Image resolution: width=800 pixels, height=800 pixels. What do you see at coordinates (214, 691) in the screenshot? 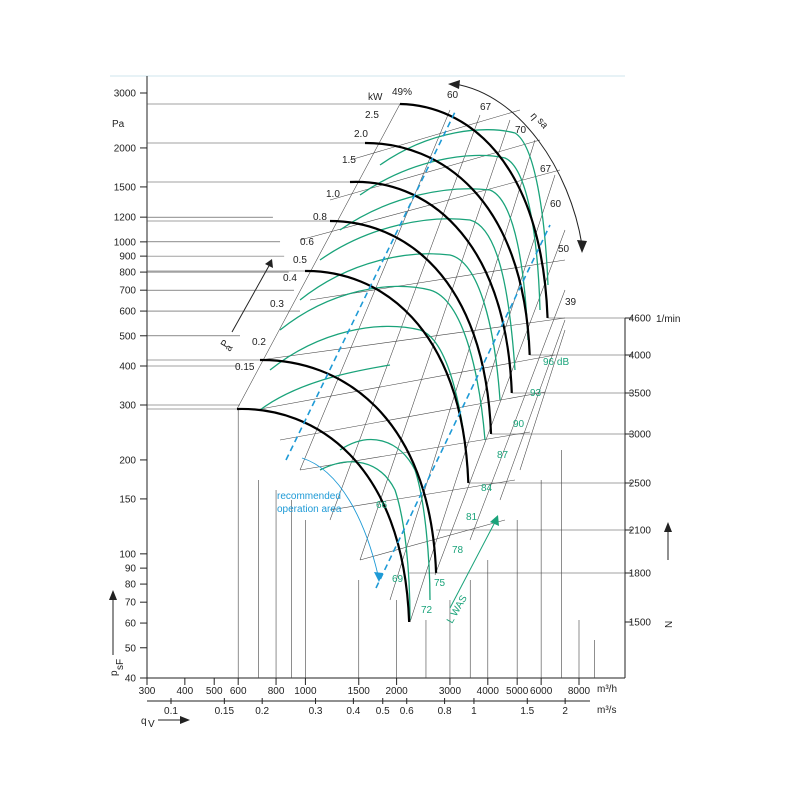
I see `flow-tick-label: 500` at bounding box center [214, 691].